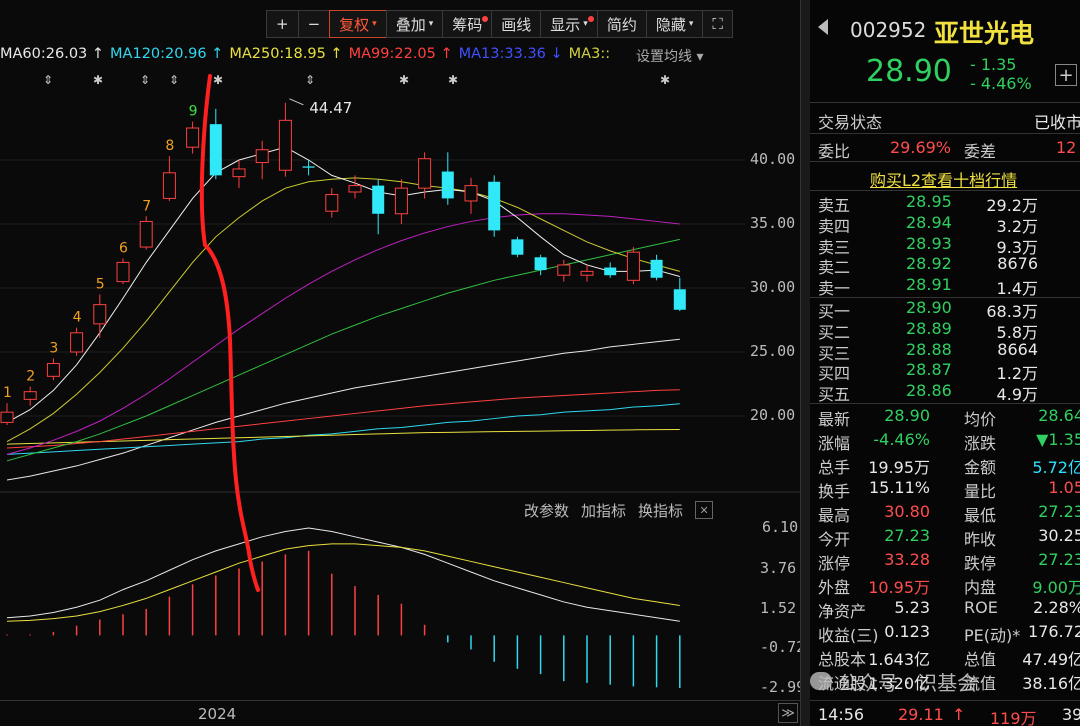 Image resolution: width=1080 pixels, height=726 pixels. Describe the element at coordinates (907, 559) in the screenshot. I see `stat-v1: 33.28` at that location.